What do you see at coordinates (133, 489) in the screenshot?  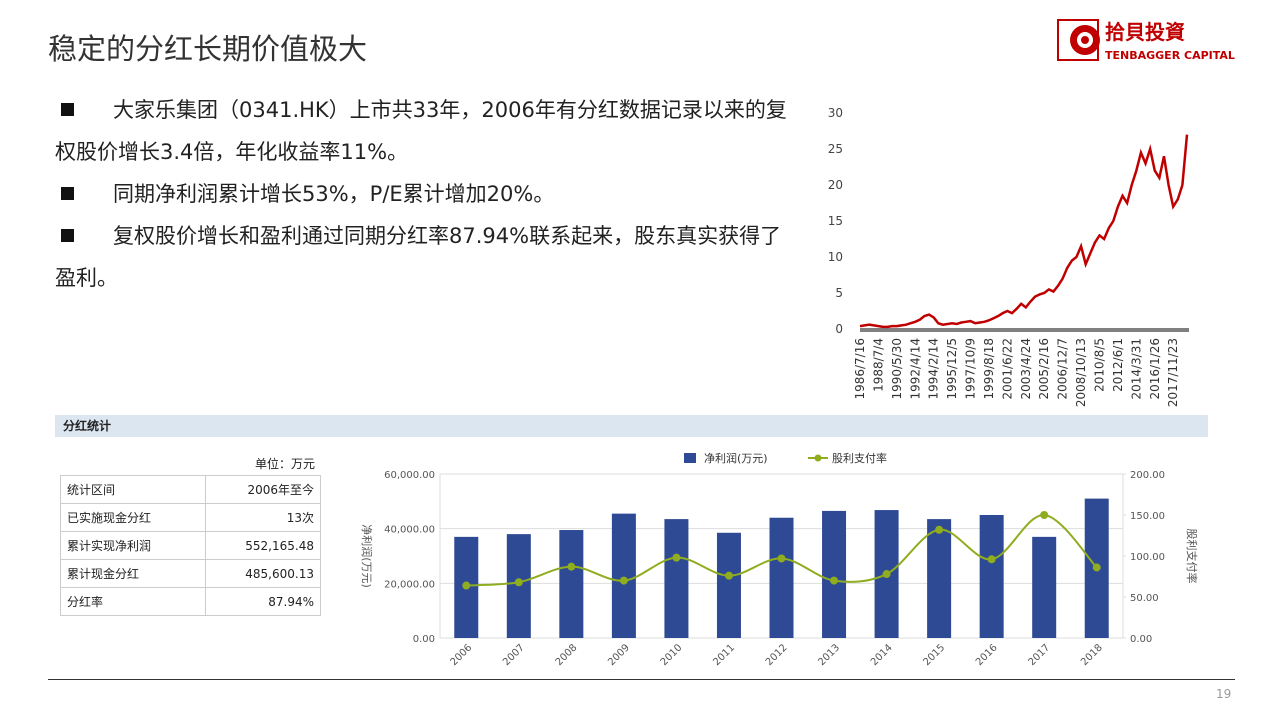 I see `table-cell: 统计区间` at bounding box center [133, 489].